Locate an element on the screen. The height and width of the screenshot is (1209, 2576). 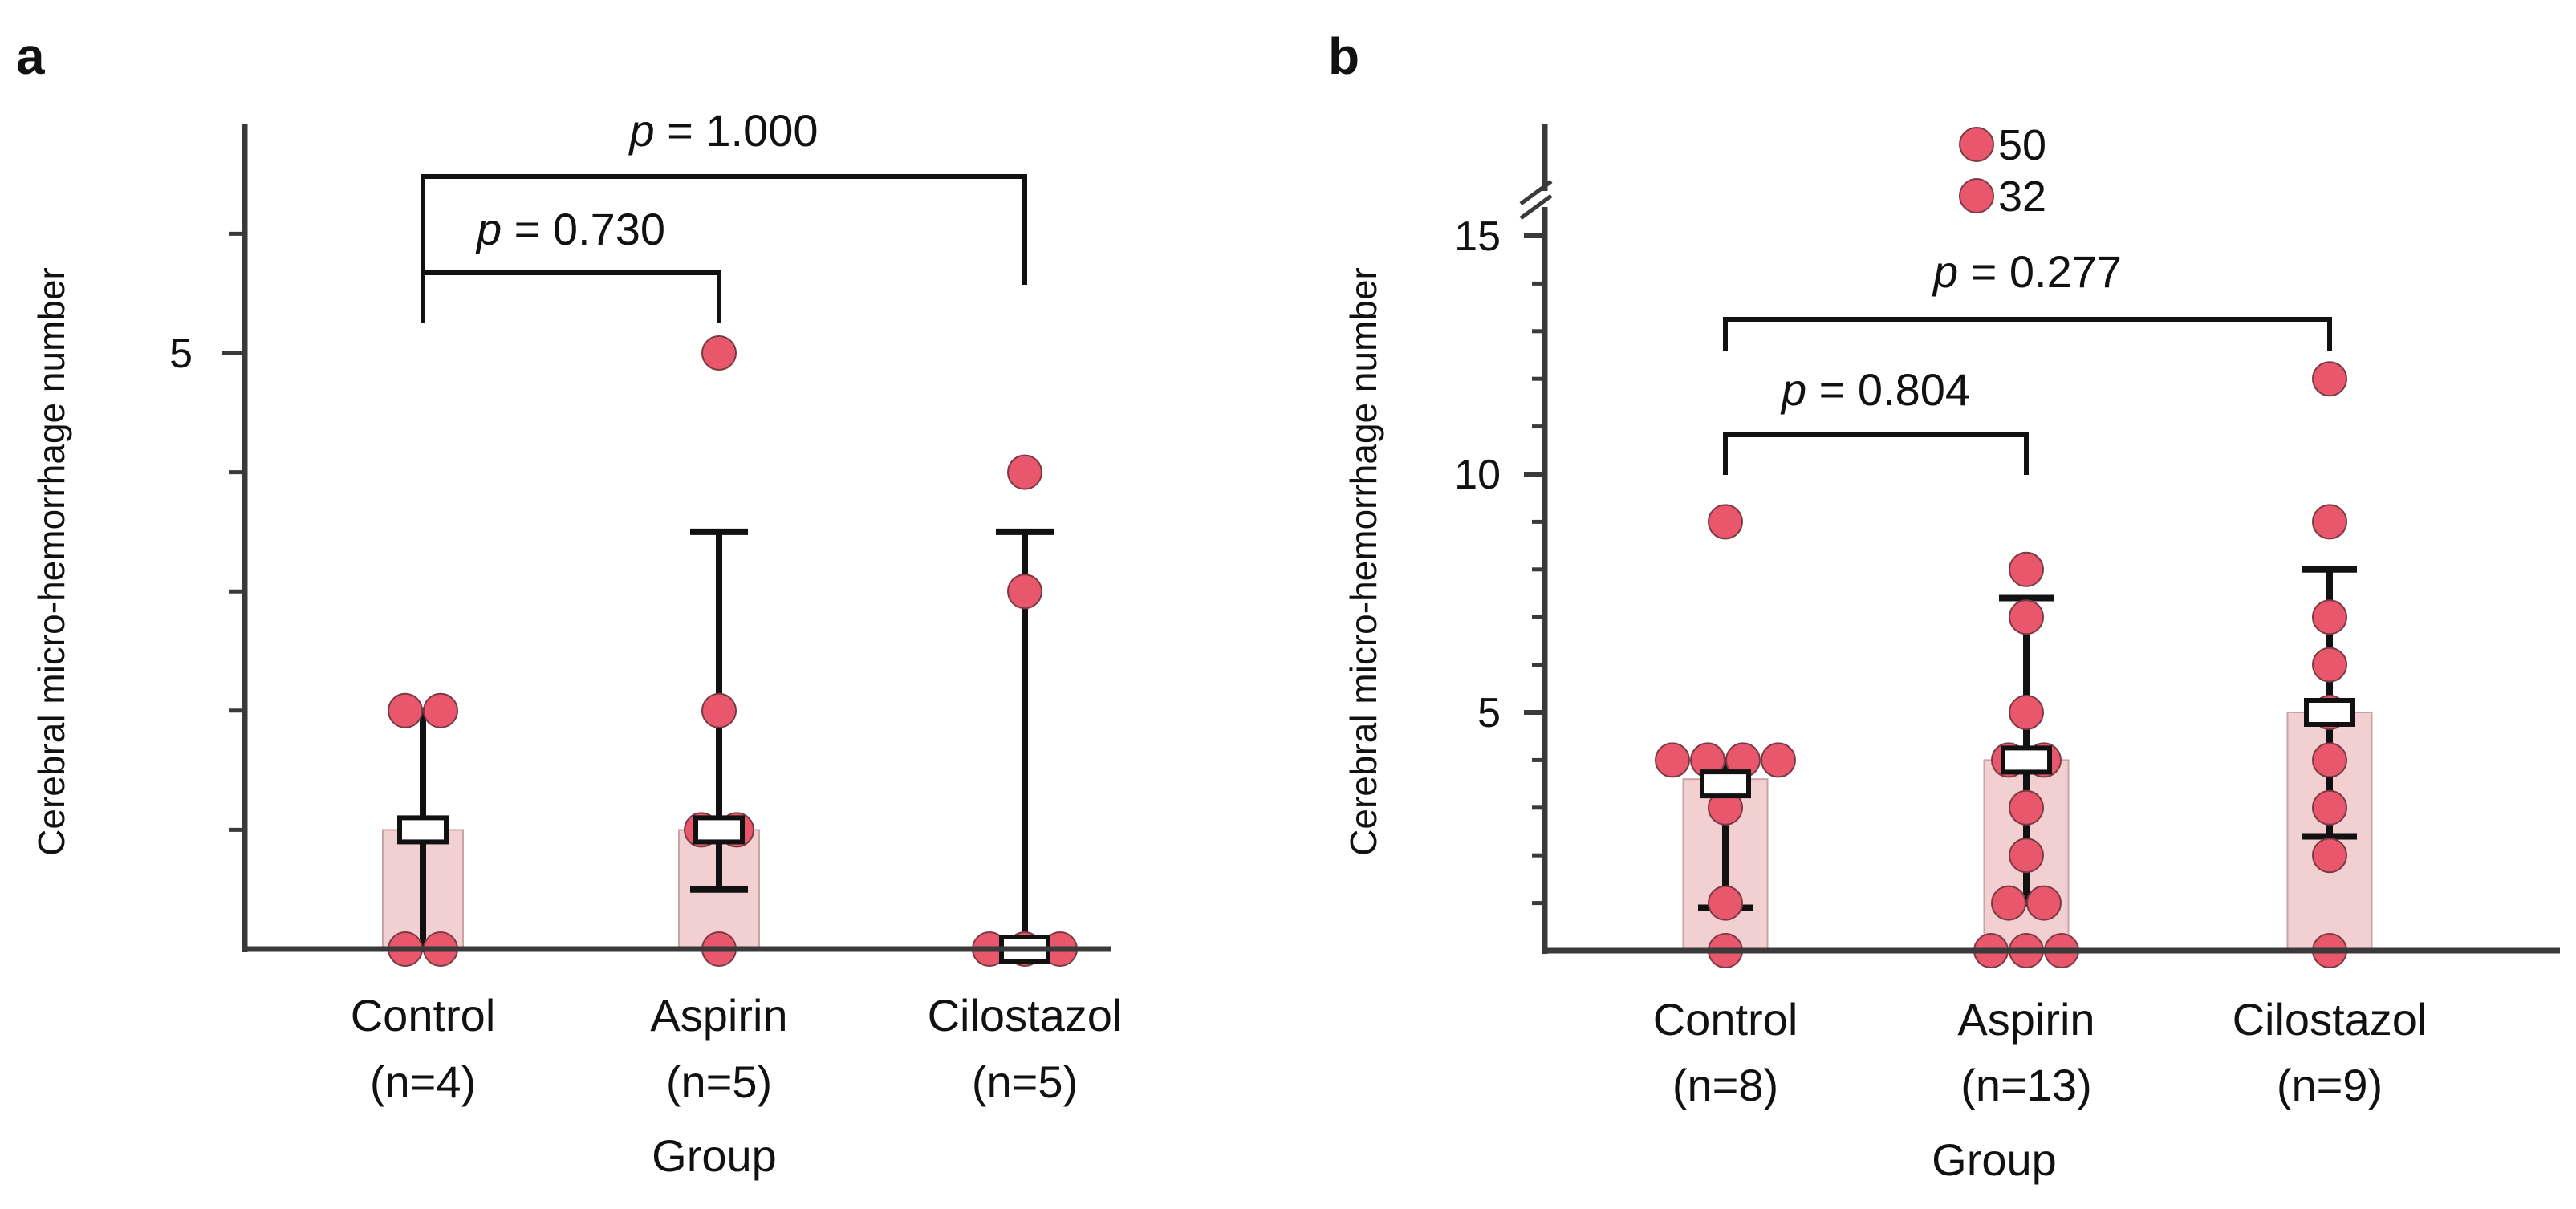
panel-letter-a: a is located at coordinates (30, 56).